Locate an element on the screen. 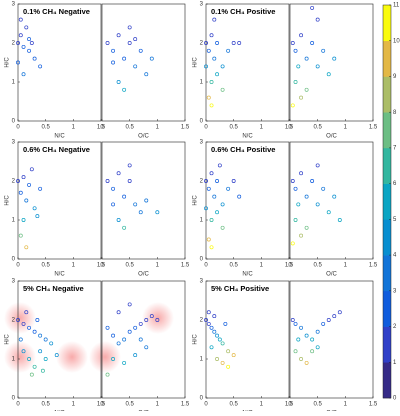  panel-title: 0.6% CH₄ Negative is located at coordinates (56, 149).